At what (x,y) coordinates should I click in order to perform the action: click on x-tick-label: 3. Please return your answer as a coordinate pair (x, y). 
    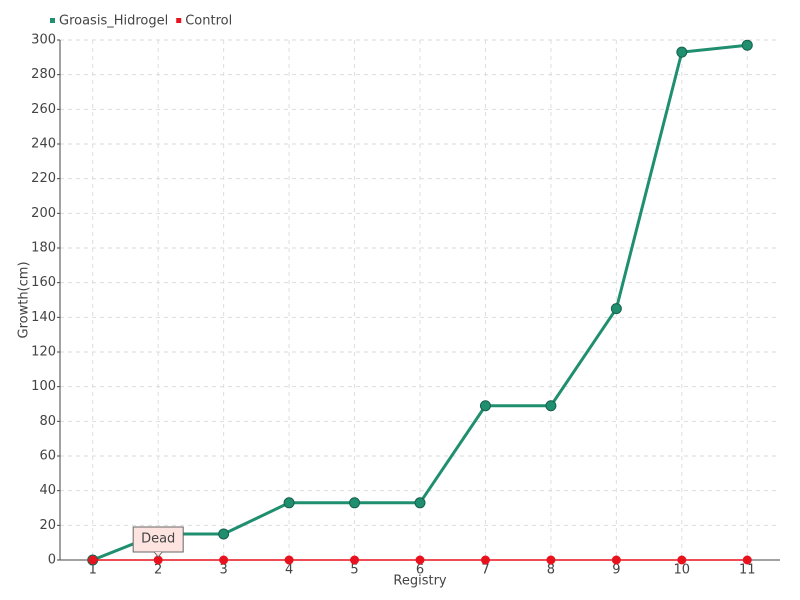
    Looking at the image, I should click on (223, 570).